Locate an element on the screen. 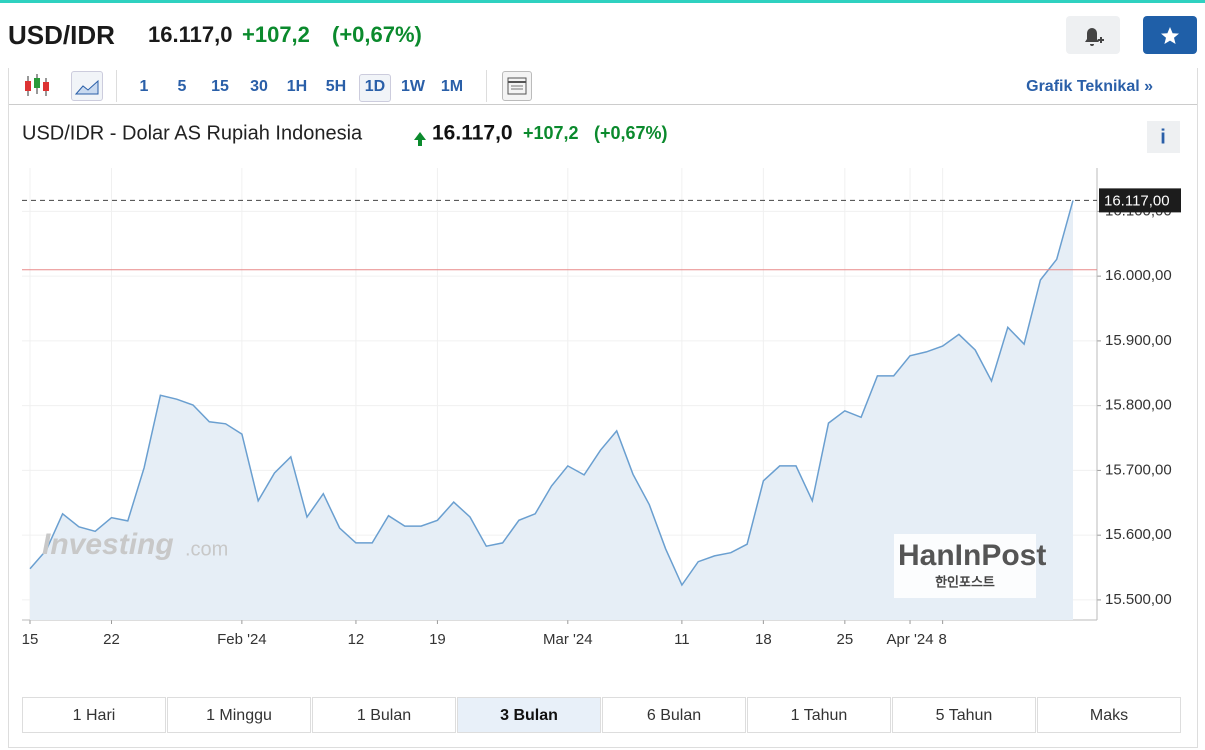 This screenshot has width=1205, height=750. technical-link: Grafik Teknikal » is located at coordinates (1089, 86).